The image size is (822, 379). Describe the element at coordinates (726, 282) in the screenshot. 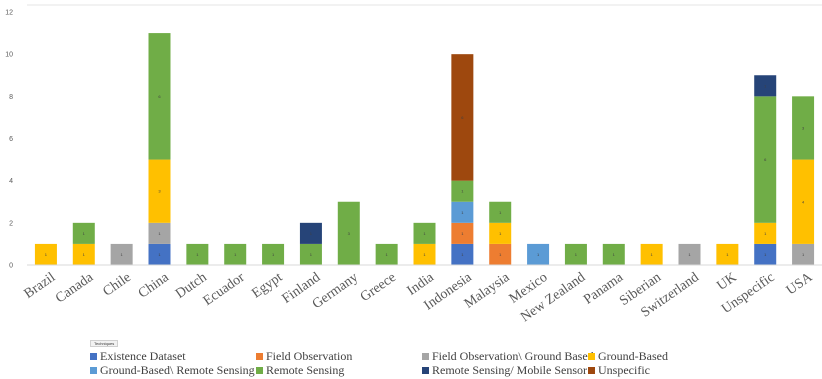

I see `category-label: UK` at that location.